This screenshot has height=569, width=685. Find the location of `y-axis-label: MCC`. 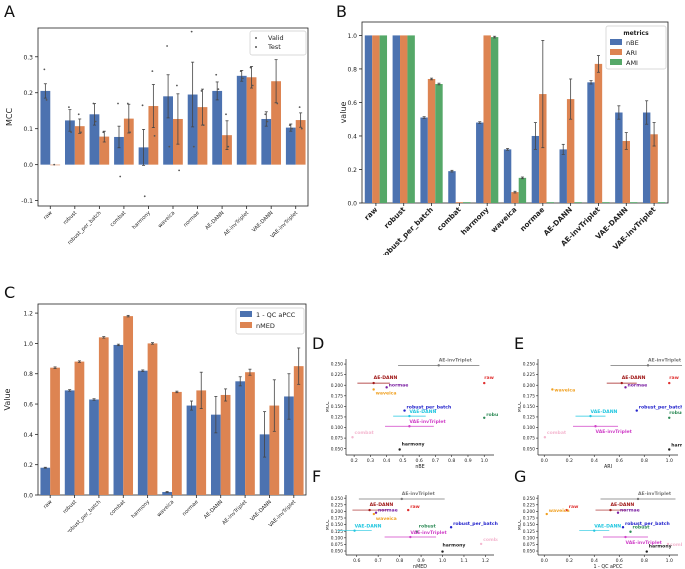

y-axis-label: MCC is located at coordinates (520, 524).